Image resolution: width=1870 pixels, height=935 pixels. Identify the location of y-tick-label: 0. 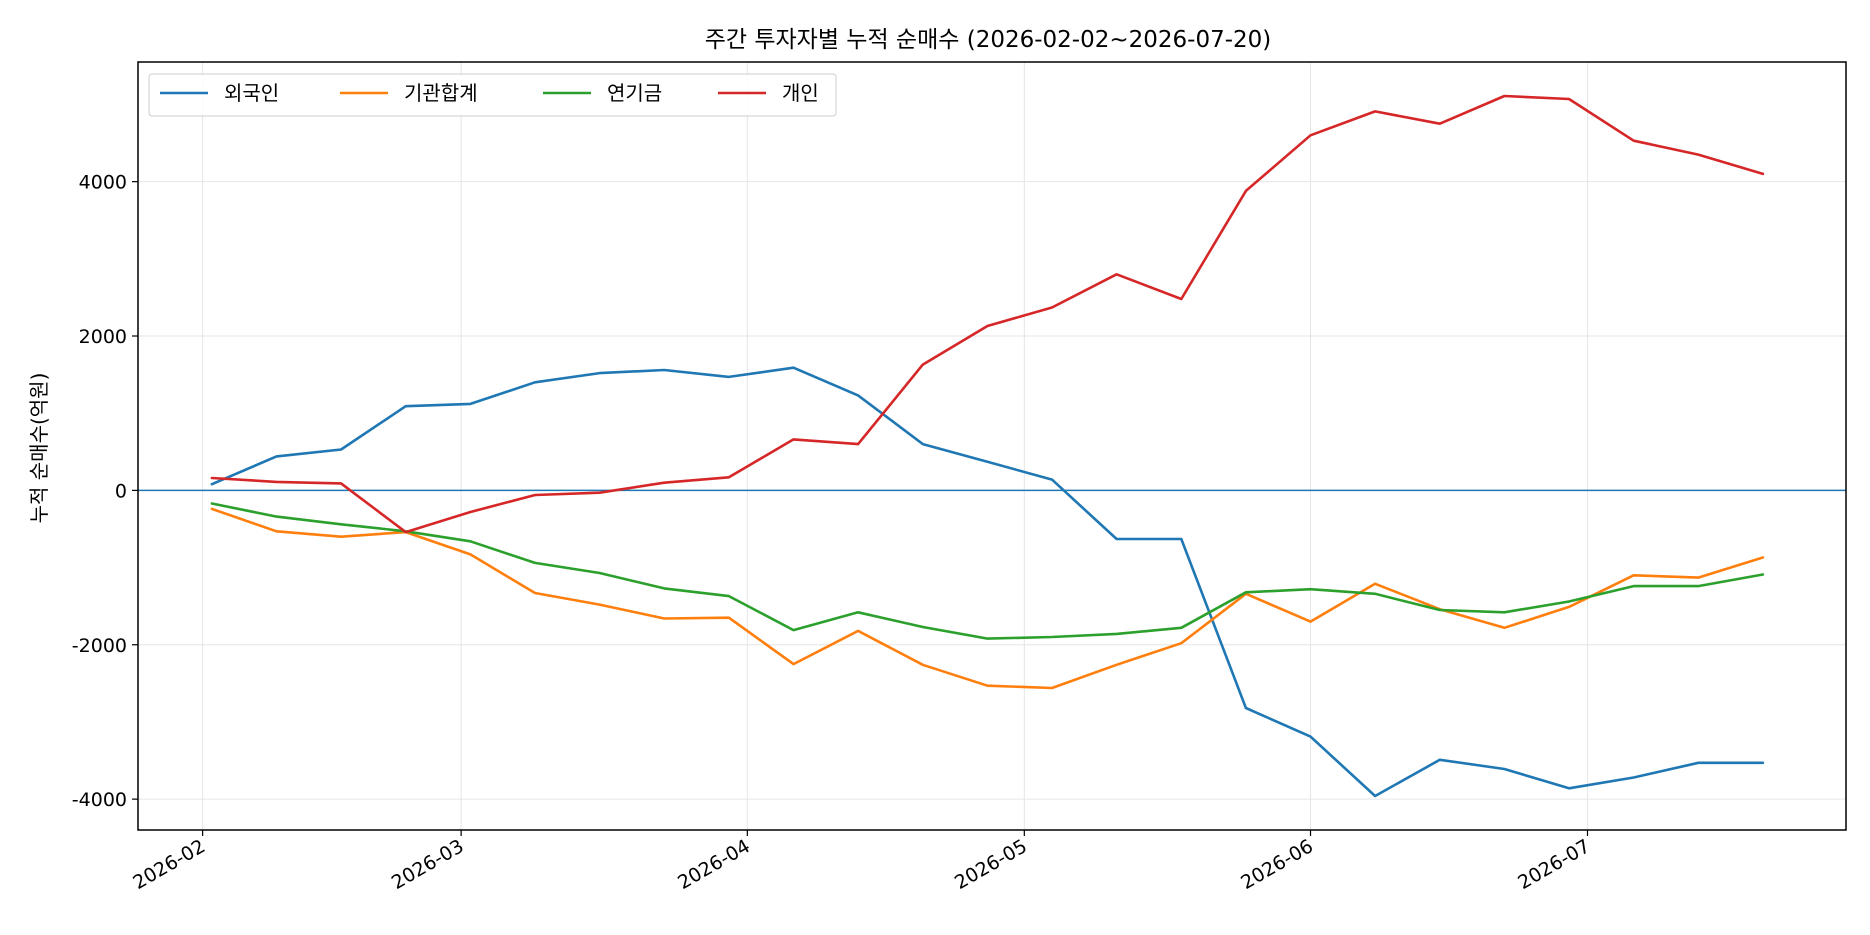
(121, 491).